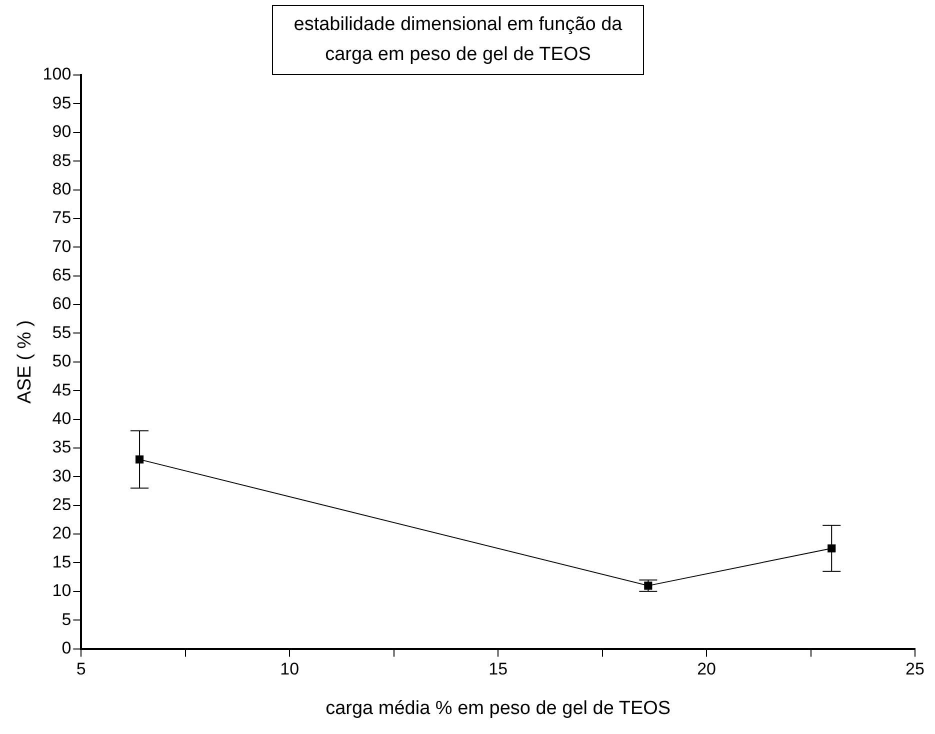 This screenshot has width=935, height=734. Describe the element at coordinates (62, 590) in the screenshot. I see `y-tick-label: 10` at that location.